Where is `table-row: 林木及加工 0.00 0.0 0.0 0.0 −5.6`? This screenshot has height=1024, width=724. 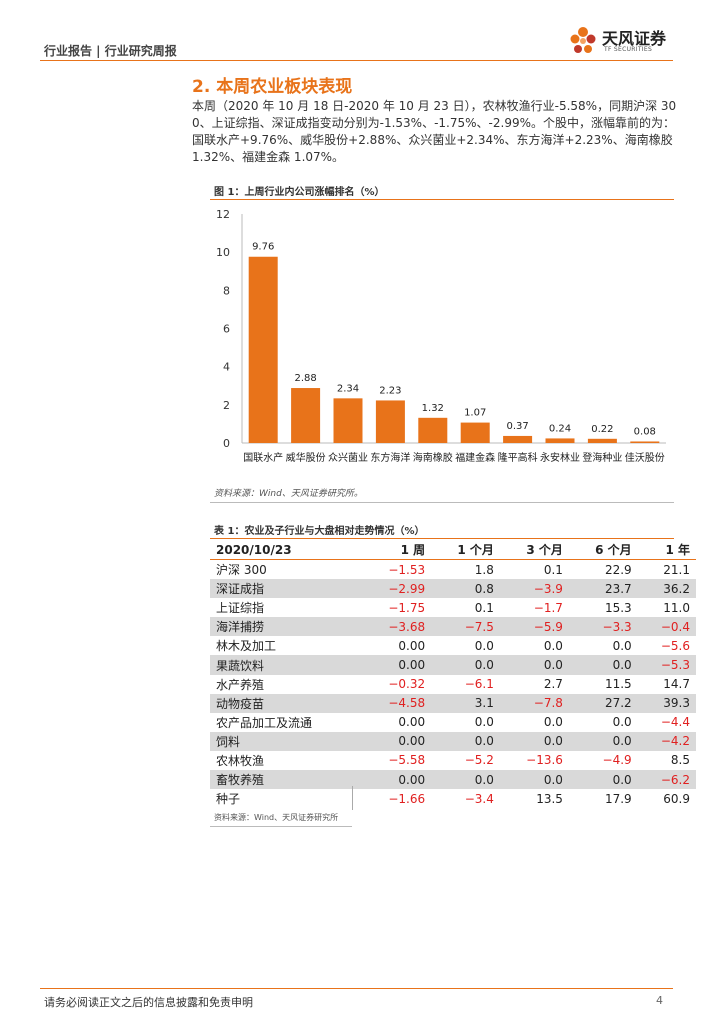 table-row: 林木及加工 0.00 0.0 0.0 0.0 −5.6 is located at coordinates (453, 645).